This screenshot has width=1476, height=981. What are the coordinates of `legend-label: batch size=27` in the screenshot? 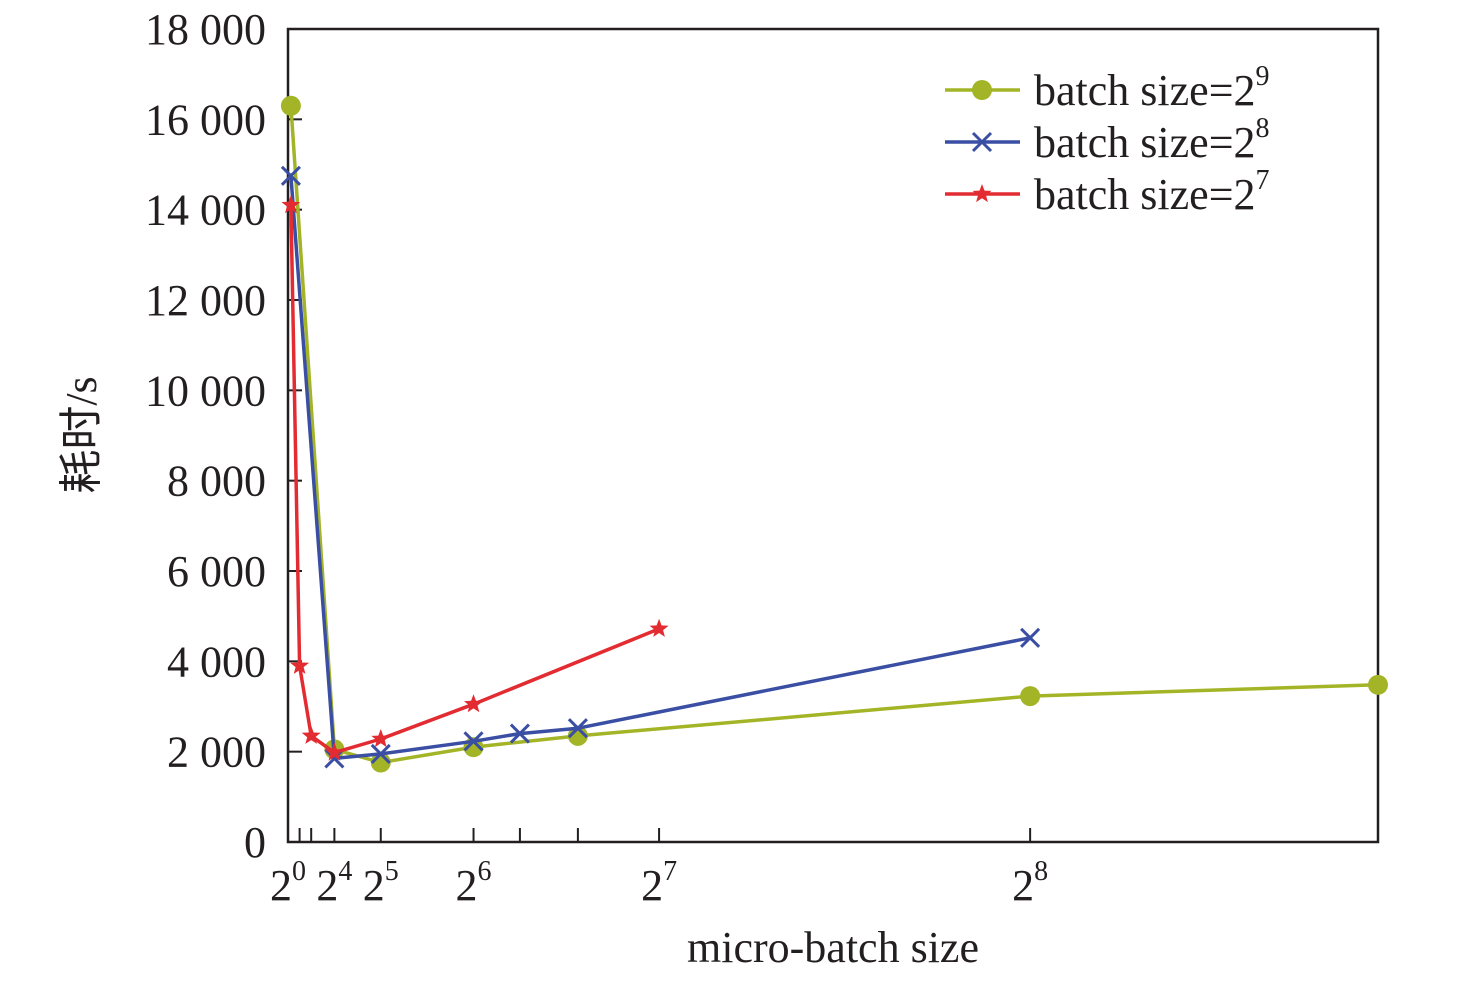 It's located at (1152, 192).